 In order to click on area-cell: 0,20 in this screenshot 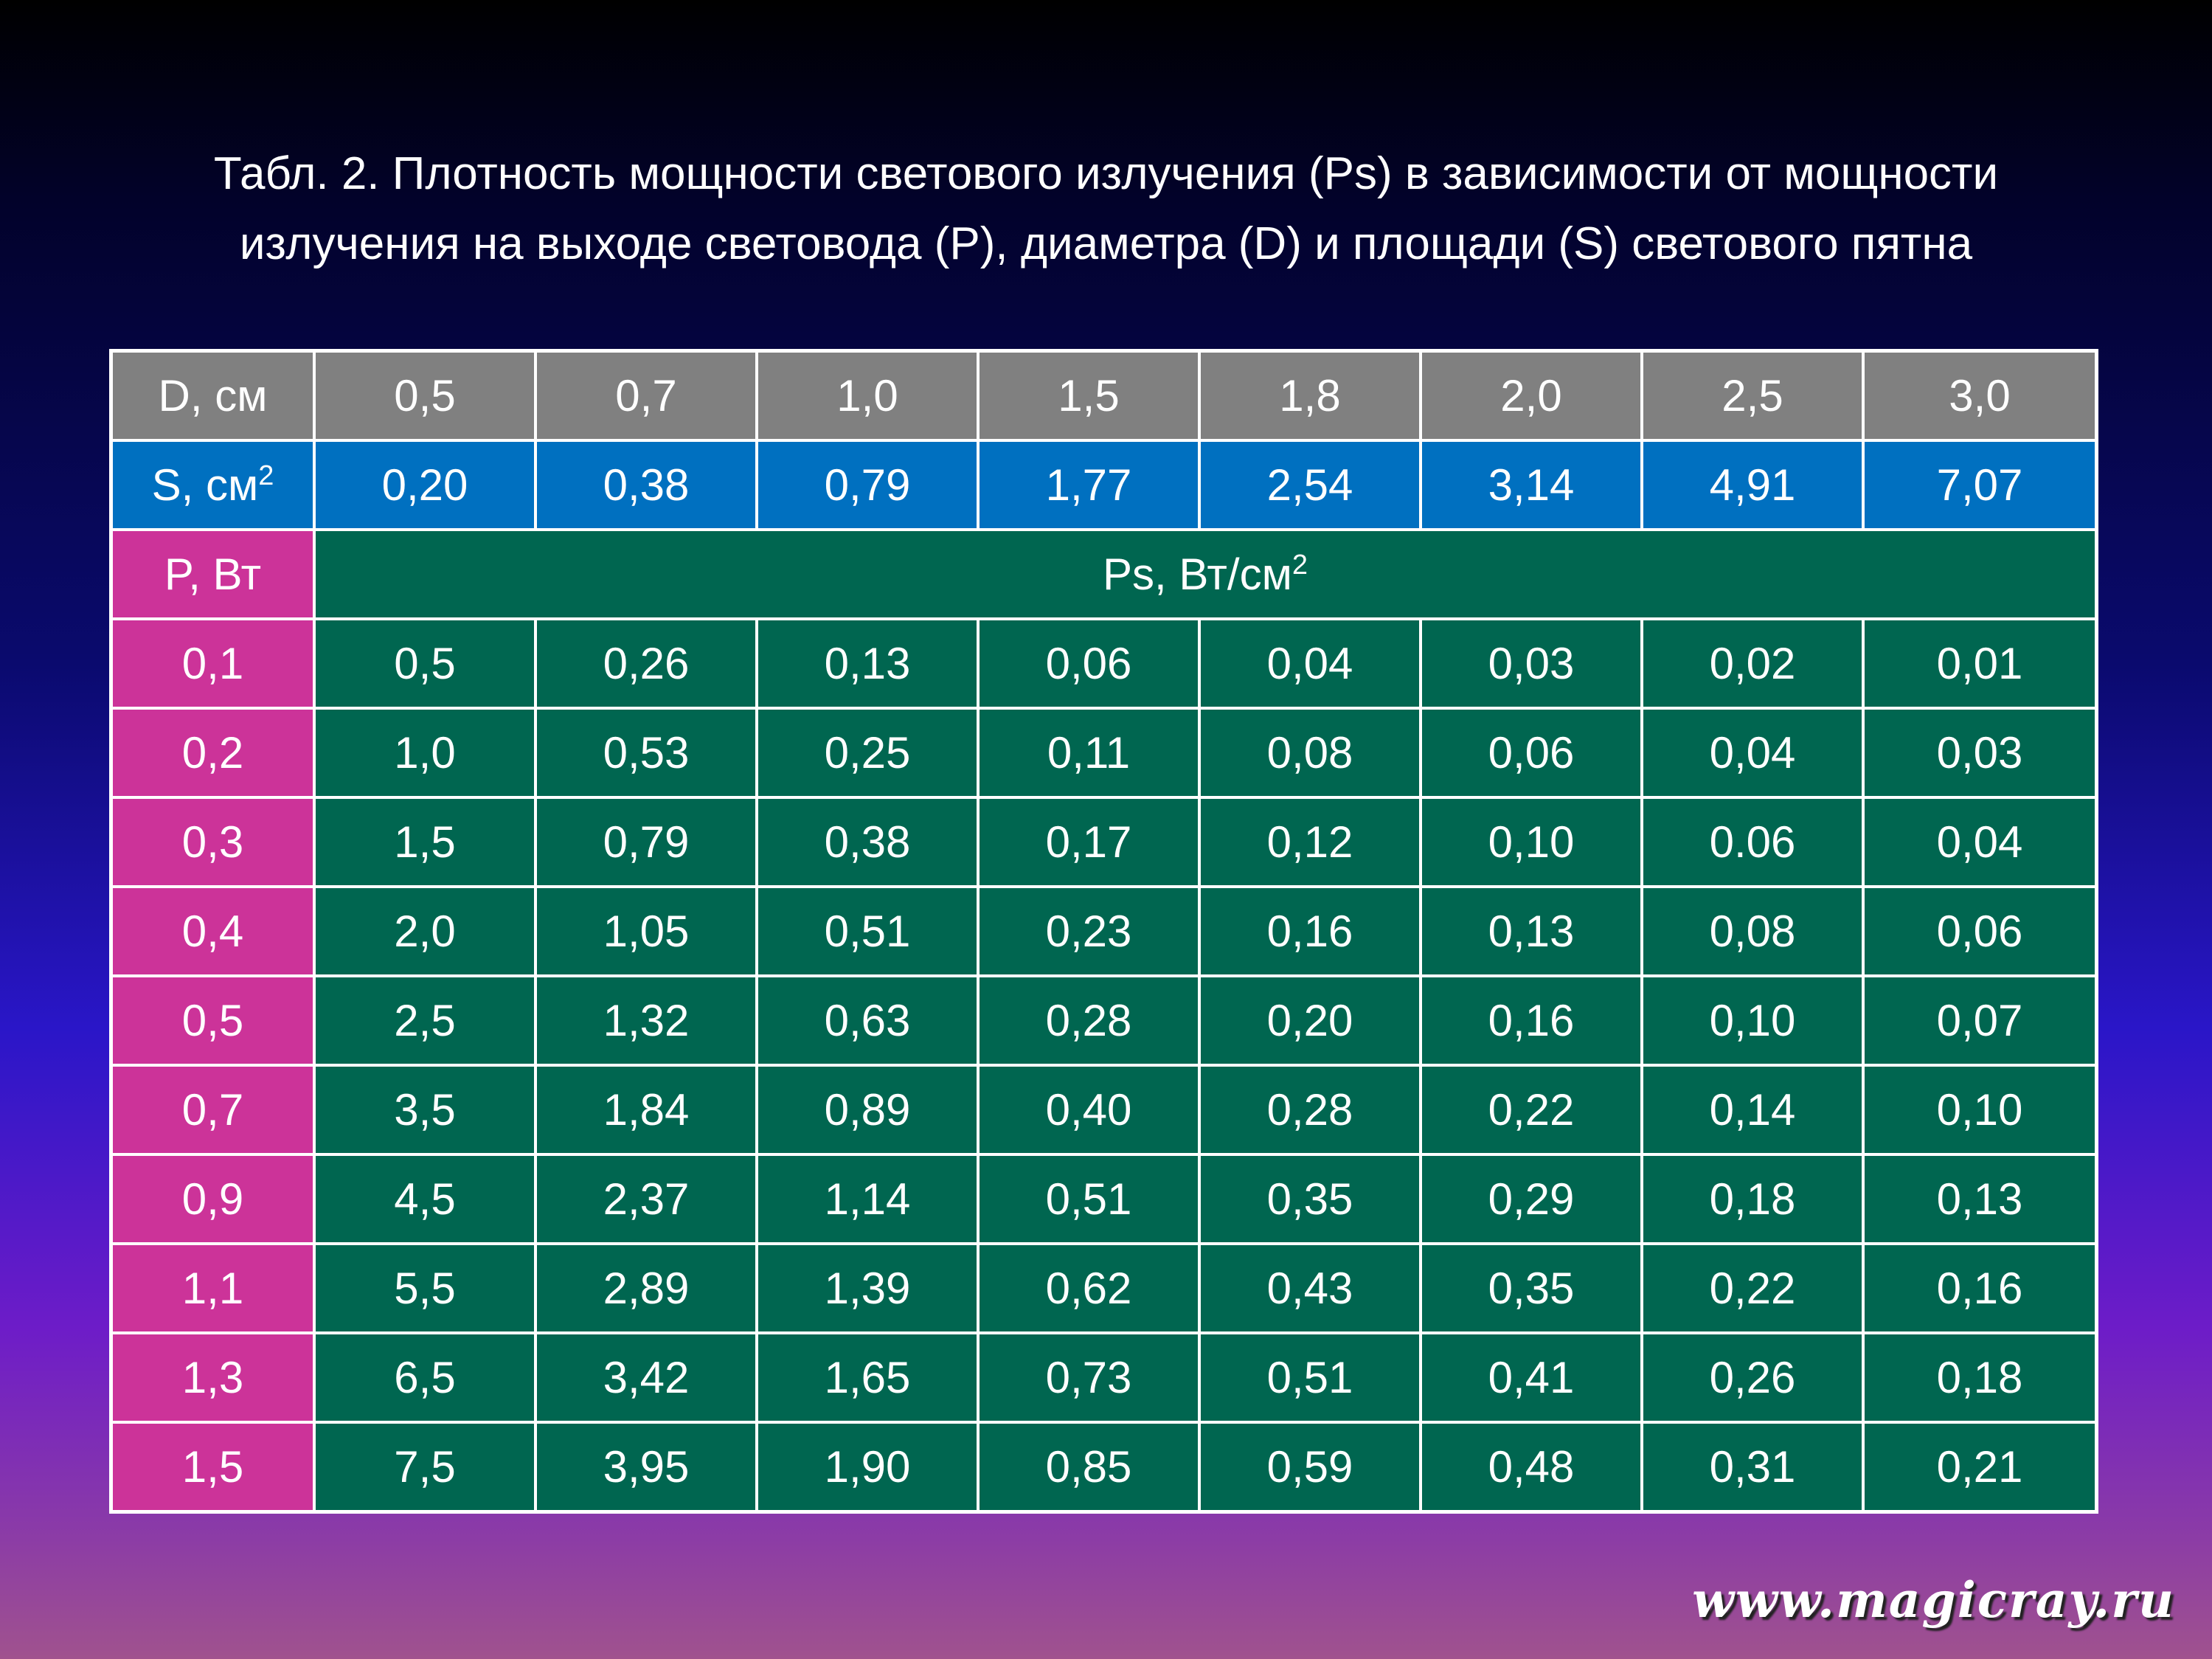, I will do `click(425, 485)`.